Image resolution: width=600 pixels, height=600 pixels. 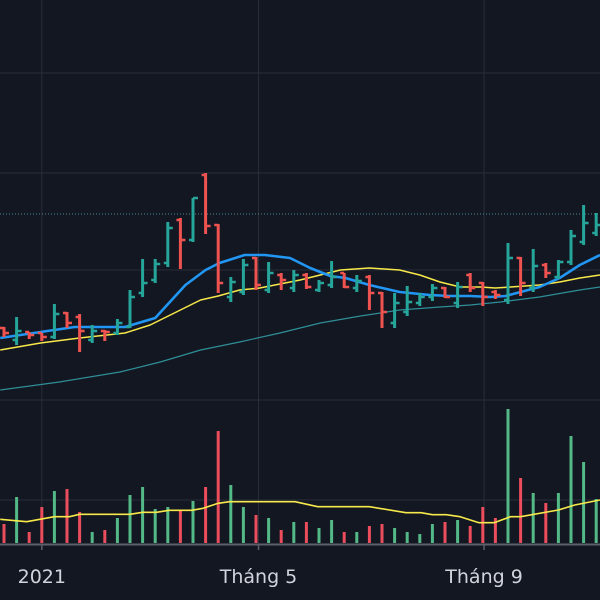 What do you see at coordinates (300, 511) in the screenshot?
I see `volume-ma-line` at bounding box center [300, 511].